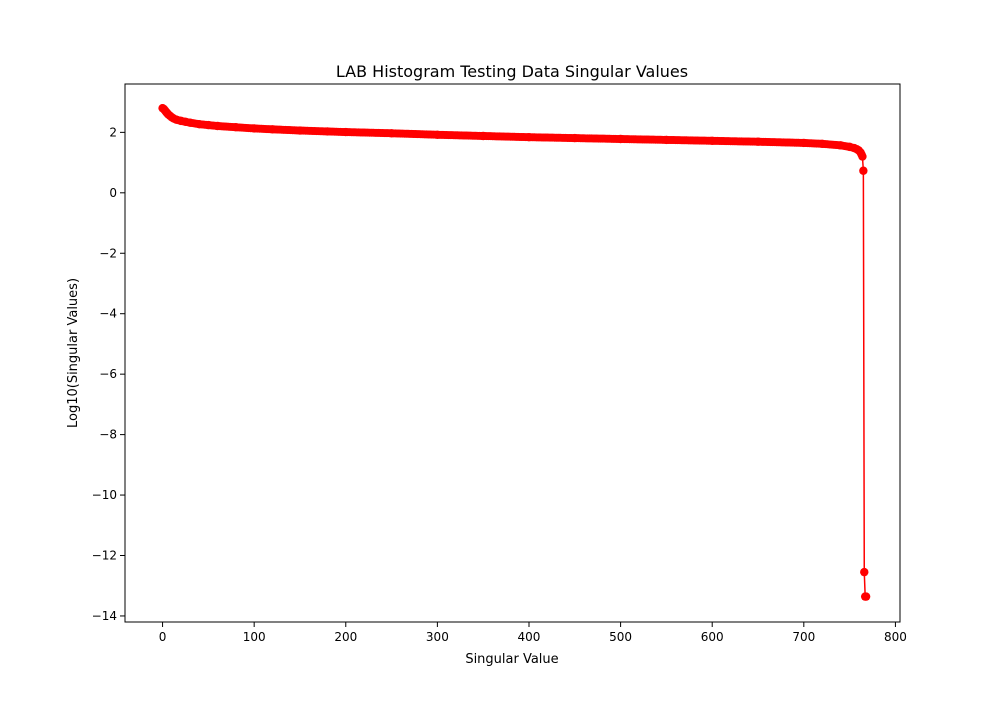 Image resolution: width=1000 pixels, height=704 pixels. I want to click on x-axis-ticks: 0 100 200 300 400 500 600 700 800, so click(533, 633).